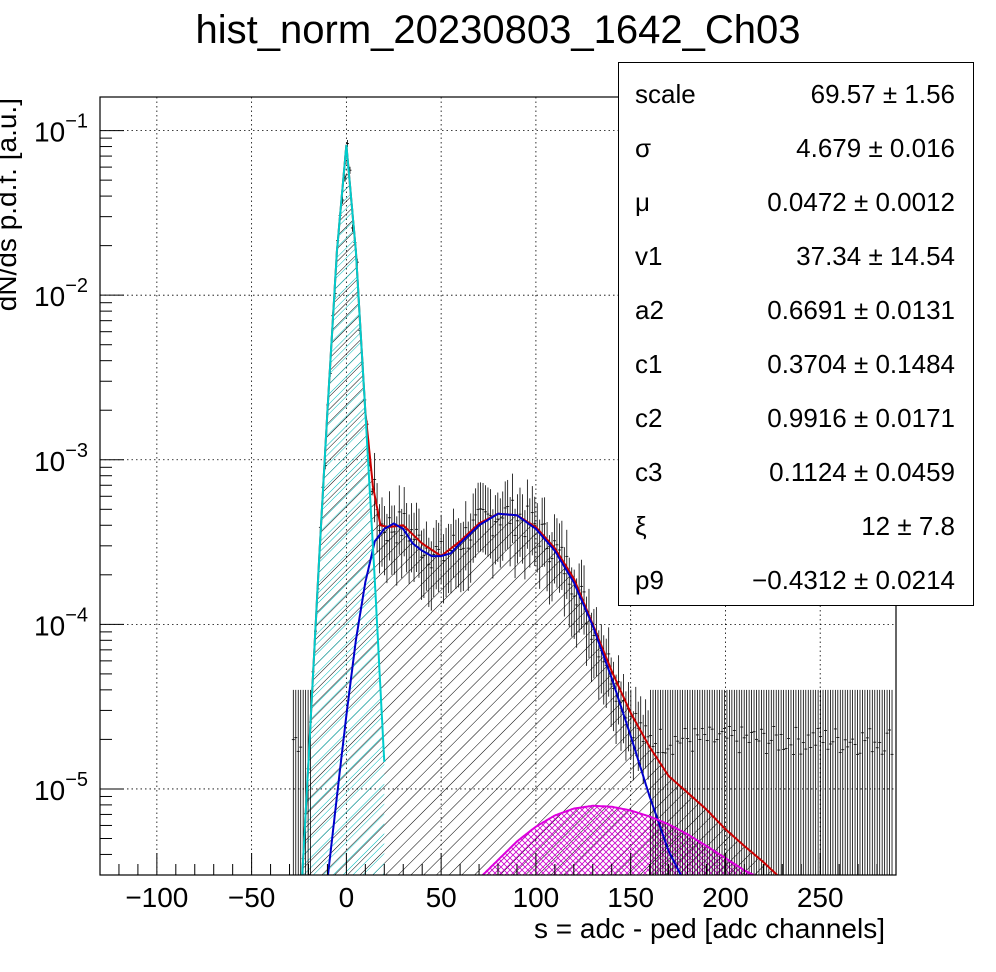 The height and width of the screenshot is (972, 996). I want to click on stat-row: a2 0.6691 ± 0.0131, so click(796, 310).